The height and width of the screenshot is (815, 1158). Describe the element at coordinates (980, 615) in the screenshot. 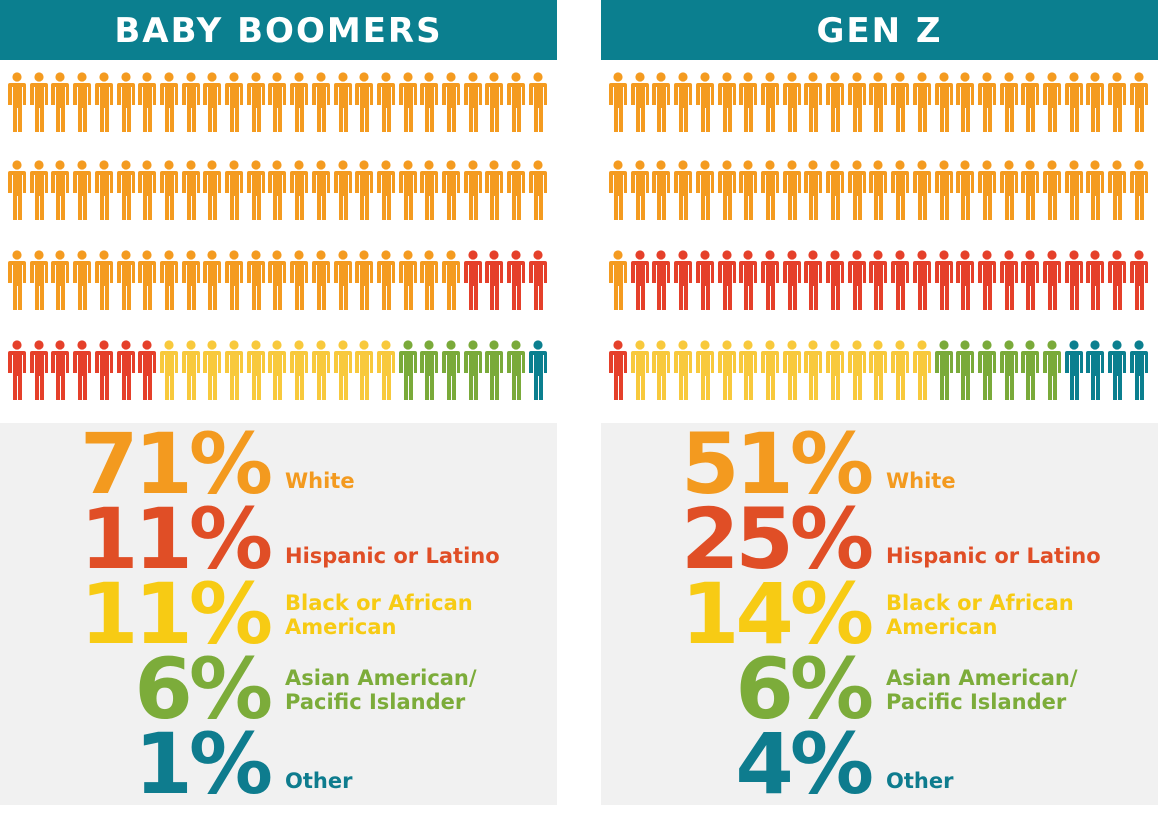

I see `stat-label: Black or African American` at that location.